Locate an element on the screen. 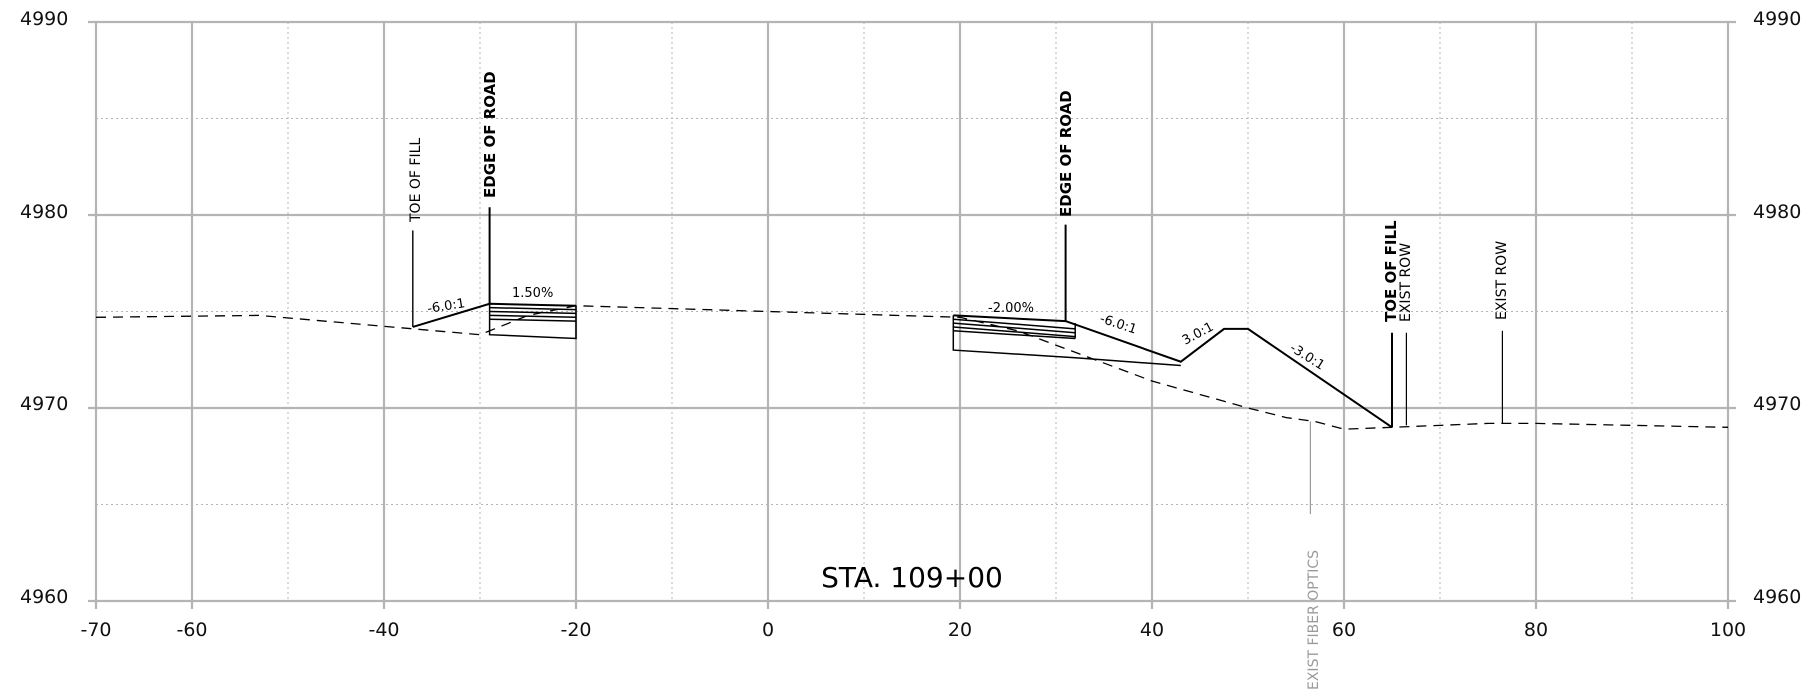 The height and width of the screenshot is (697, 1812). slope-label: -6.0:1 is located at coordinates (446, 306).